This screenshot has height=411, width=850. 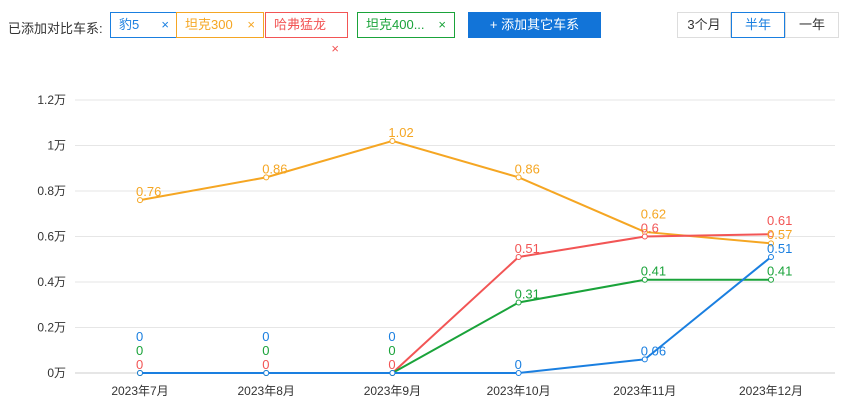 I want to click on x-tick-label: 2023年8月, so click(x=266, y=391).